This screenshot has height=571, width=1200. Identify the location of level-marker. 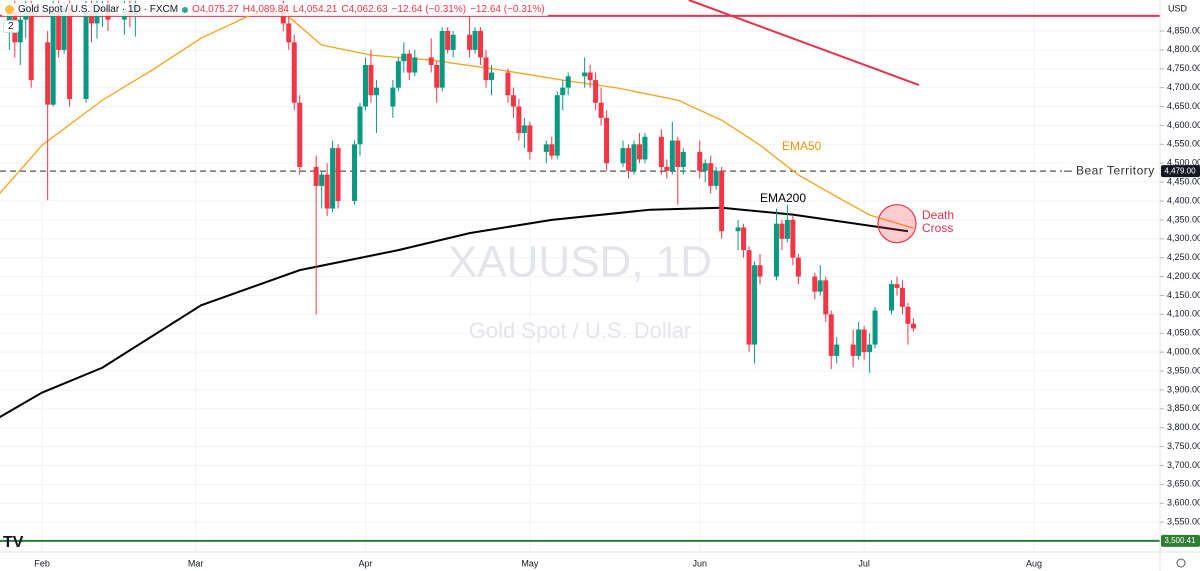
(1180, 171).